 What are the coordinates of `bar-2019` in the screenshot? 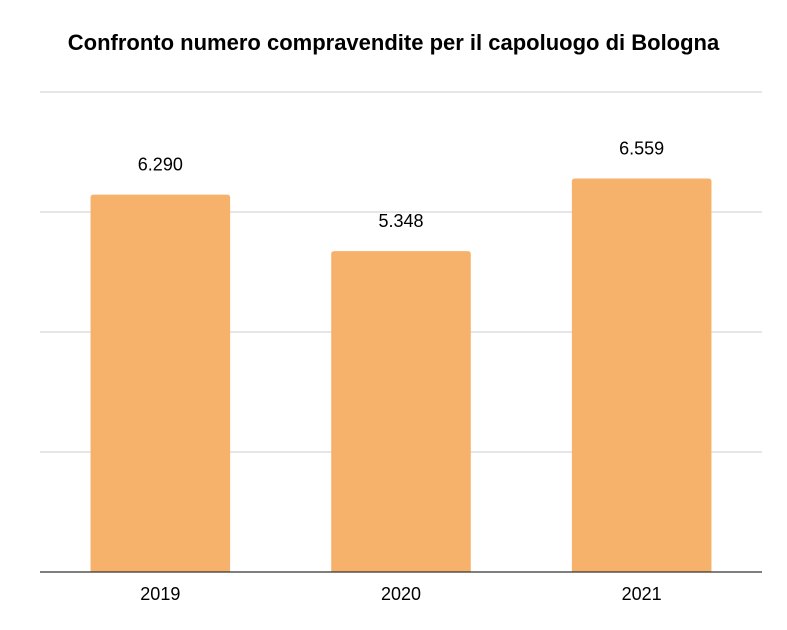 It's located at (160, 383).